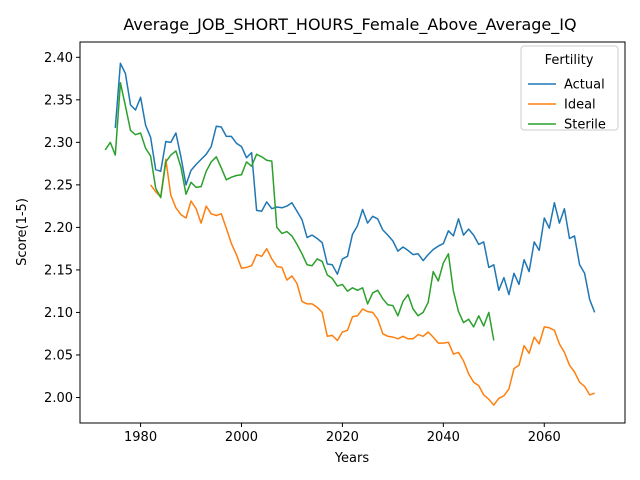  Describe the element at coordinates (584, 85) in the screenshot. I see `legend-label-actual: Actual` at that location.